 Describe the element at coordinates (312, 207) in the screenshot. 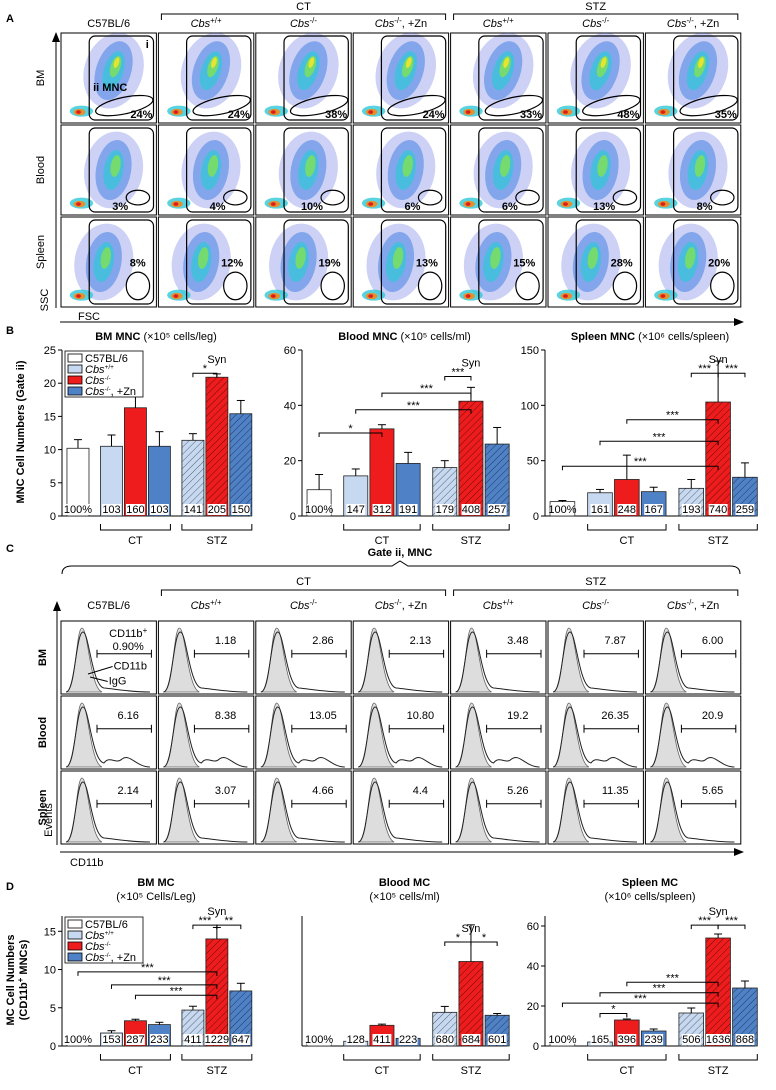

I see `gate-percentage: 10%` at that location.